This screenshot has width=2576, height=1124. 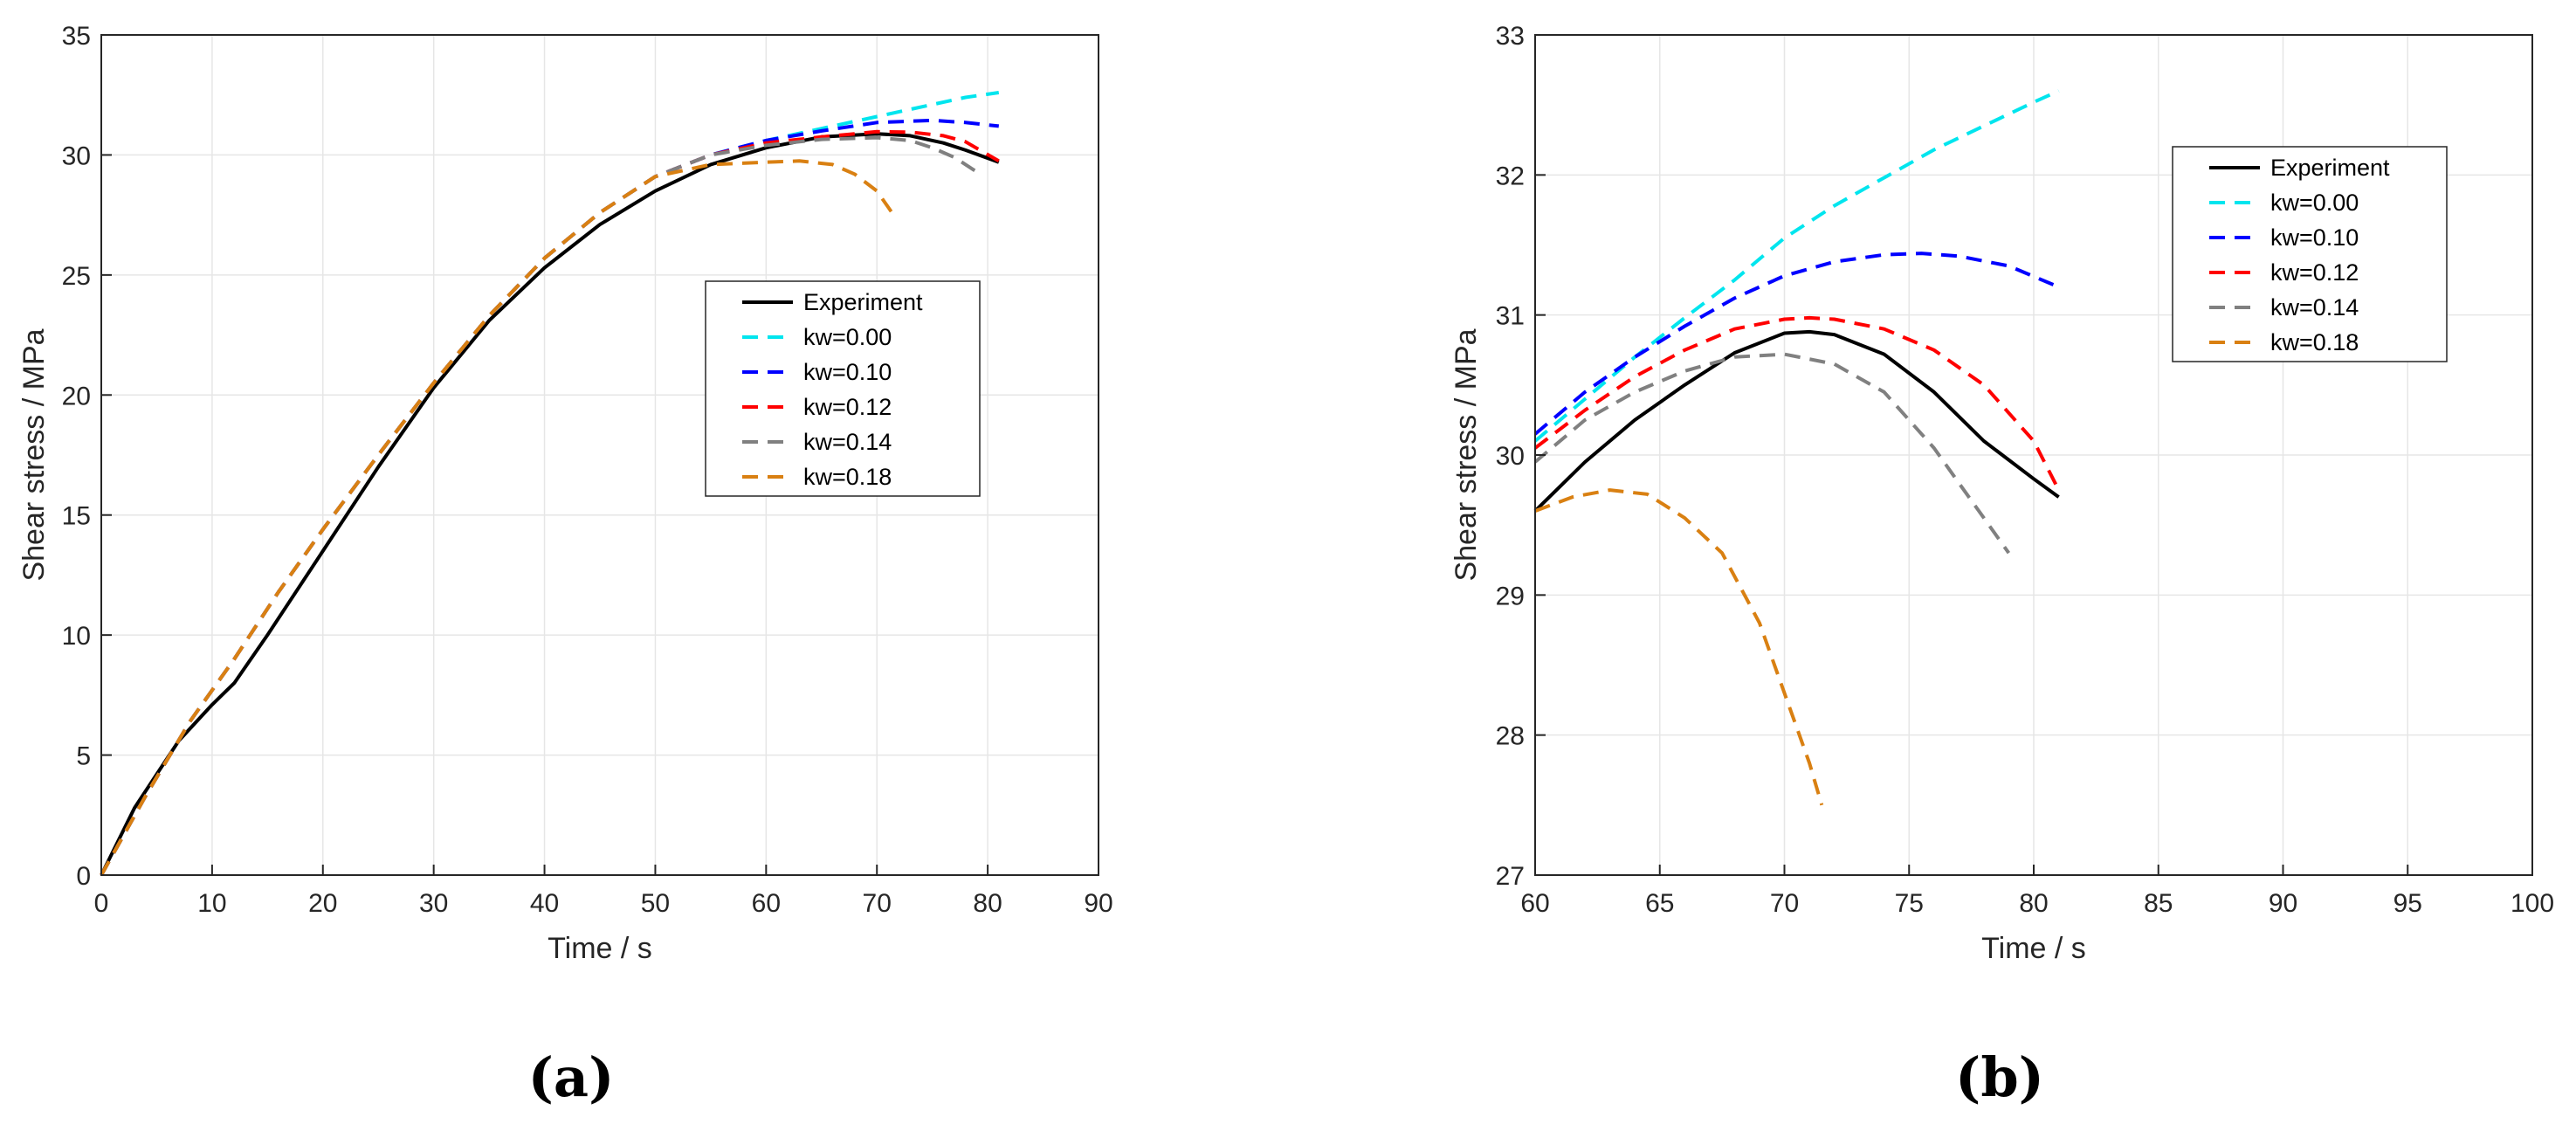 What do you see at coordinates (2532, 903) in the screenshot?
I see `x-tick-label: 100` at bounding box center [2532, 903].